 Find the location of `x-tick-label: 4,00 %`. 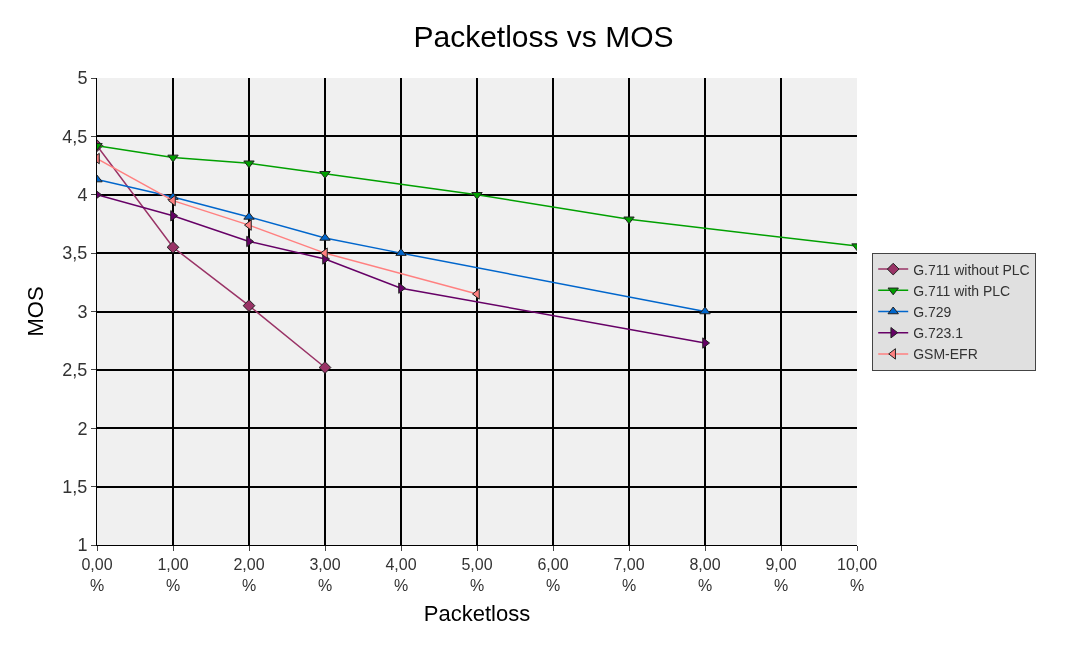

x-tick-label: 4,00 % is located at coordinates (401, 575).